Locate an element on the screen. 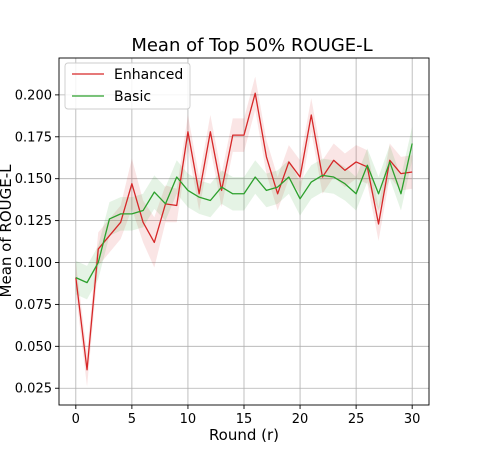  y-axis-label: Mean of ROUGE-L is located at coordinates (7, 231).